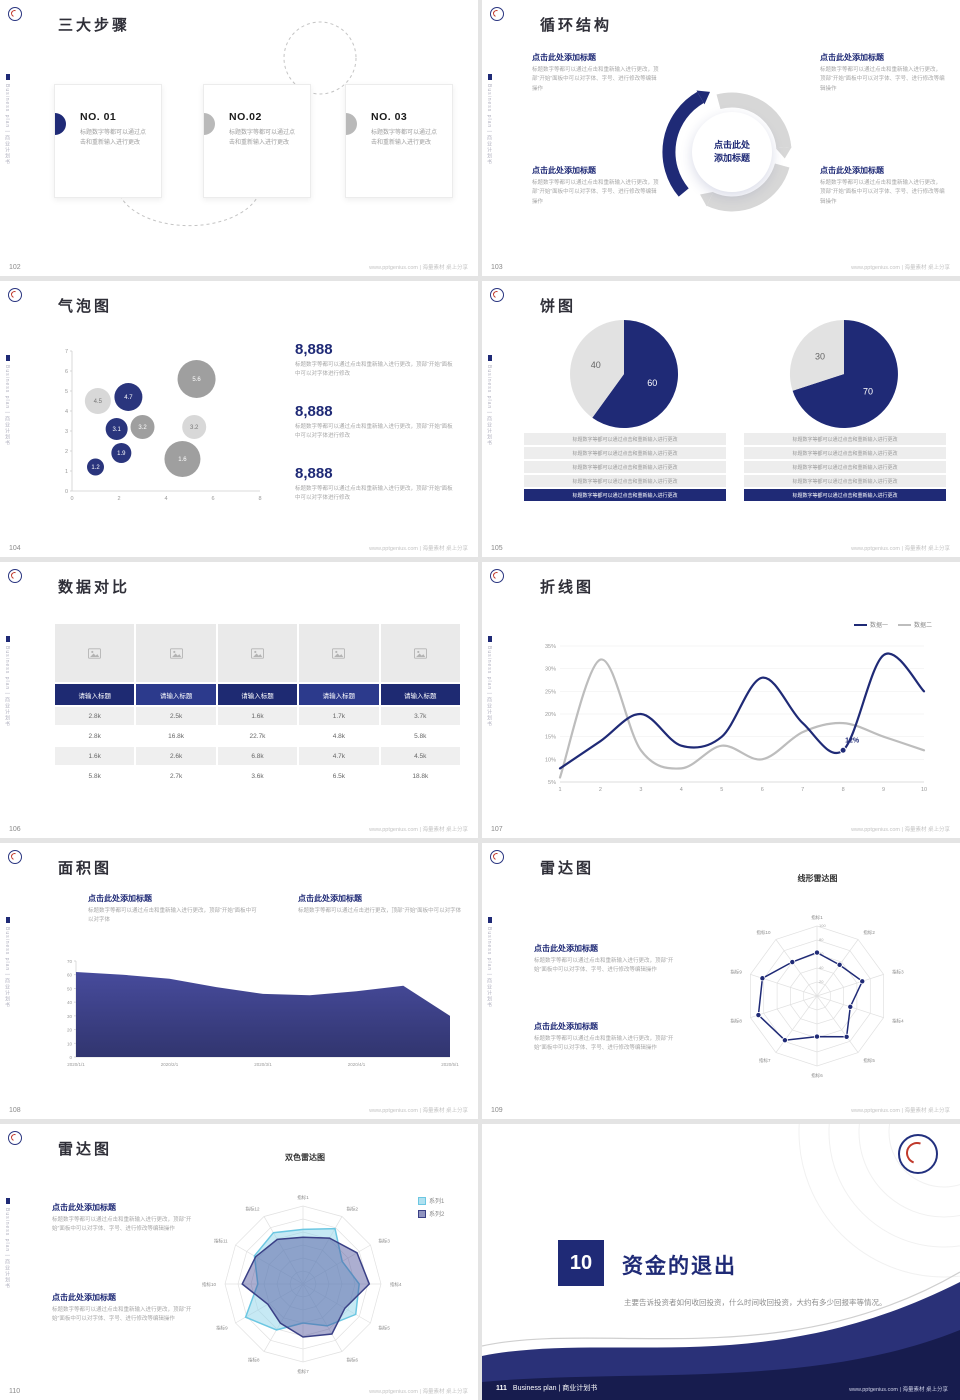 Image resolution: width=960 pixels, height=1400 pixels. What do you see at coordinates (868, 391) in the screenshot?
I see `svg-text: 70` at bounding box center [868, 391].